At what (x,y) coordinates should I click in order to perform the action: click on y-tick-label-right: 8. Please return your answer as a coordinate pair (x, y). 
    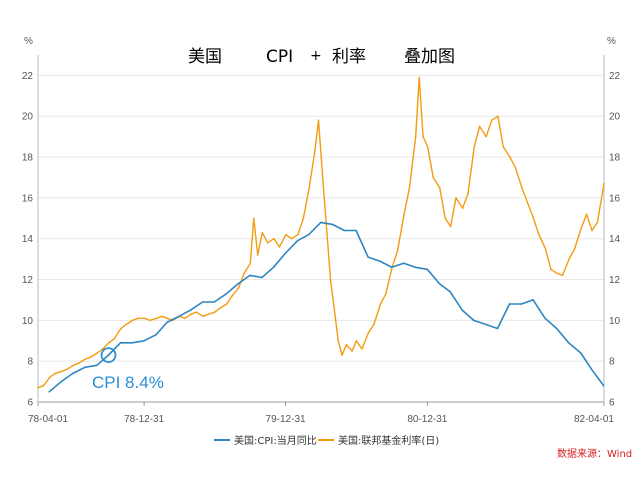
    Looking at the image, I should click on (612, 362).